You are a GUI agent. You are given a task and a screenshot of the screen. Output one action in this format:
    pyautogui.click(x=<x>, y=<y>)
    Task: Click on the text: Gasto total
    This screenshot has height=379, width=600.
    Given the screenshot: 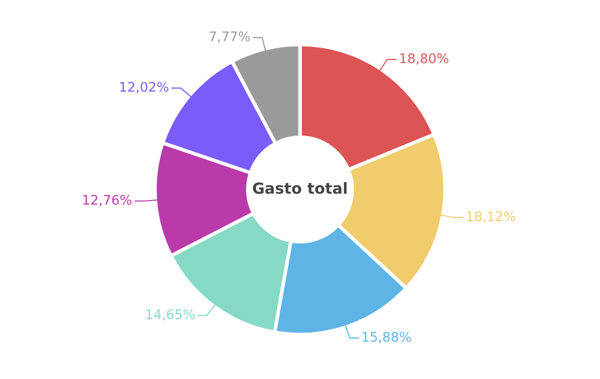 What is the action you would take?
    pyautogui.click(x=299, y=188)
    